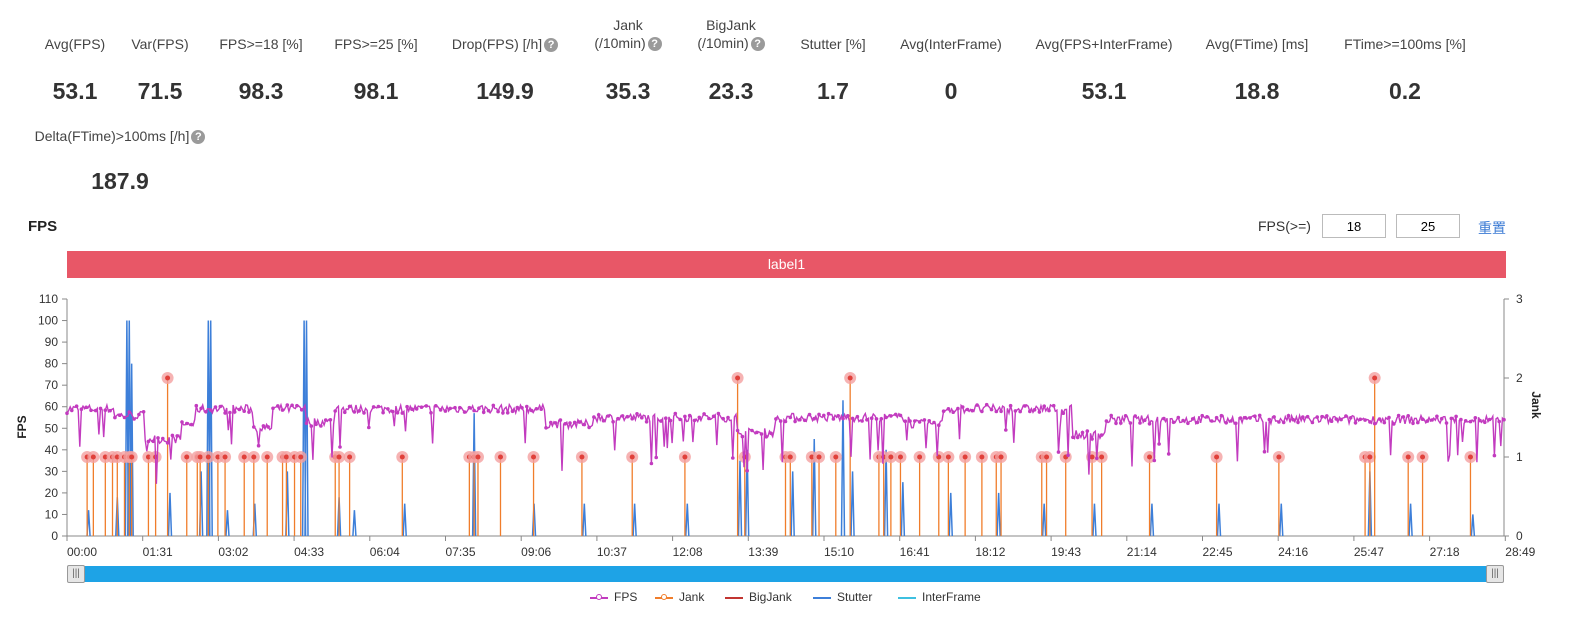  I want to click on reset-button: 重置, so click(1492, 228).